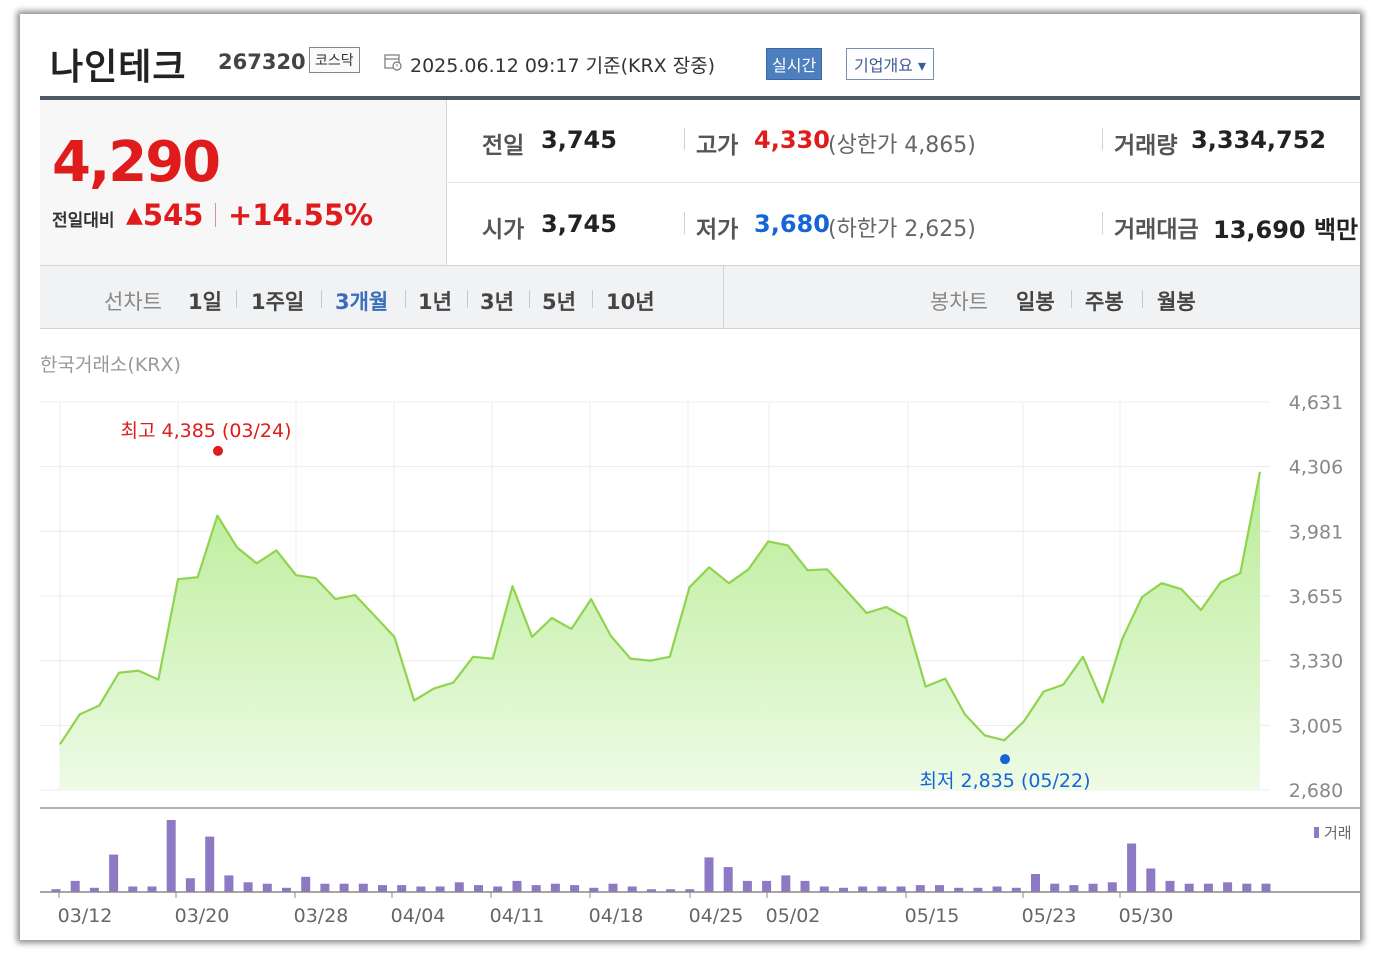 Image resolution: width=1380 pixels, height=956 pixels. I want to click on tab-3y: 3년, so click(497, 302).